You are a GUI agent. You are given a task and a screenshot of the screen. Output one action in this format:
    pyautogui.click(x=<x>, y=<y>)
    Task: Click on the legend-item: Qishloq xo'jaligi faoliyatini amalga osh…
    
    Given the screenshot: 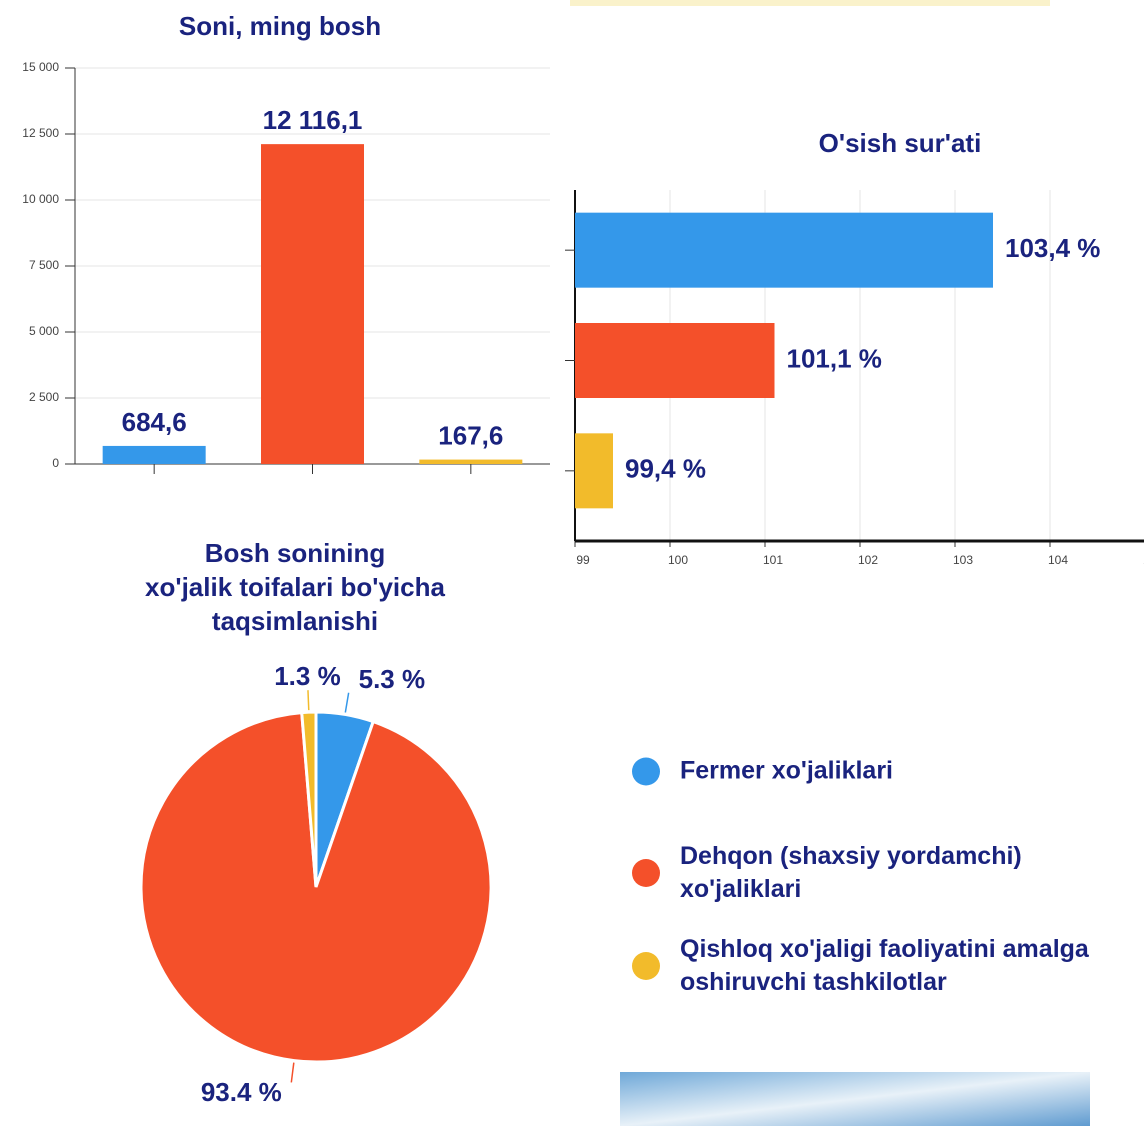 What is the action you would take?
    pyautogui.click(x=867, y=966)
    